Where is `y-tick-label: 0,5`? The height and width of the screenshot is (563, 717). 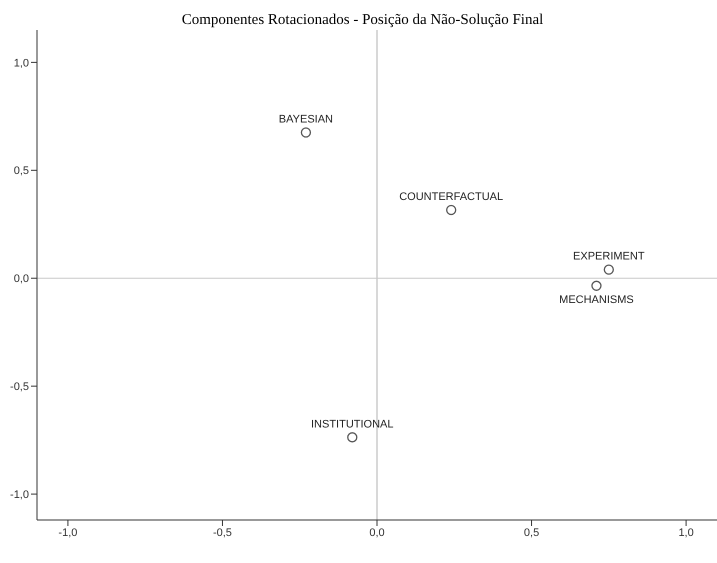 y-tick-label: 0,5 is located at coordinates (21, 171).